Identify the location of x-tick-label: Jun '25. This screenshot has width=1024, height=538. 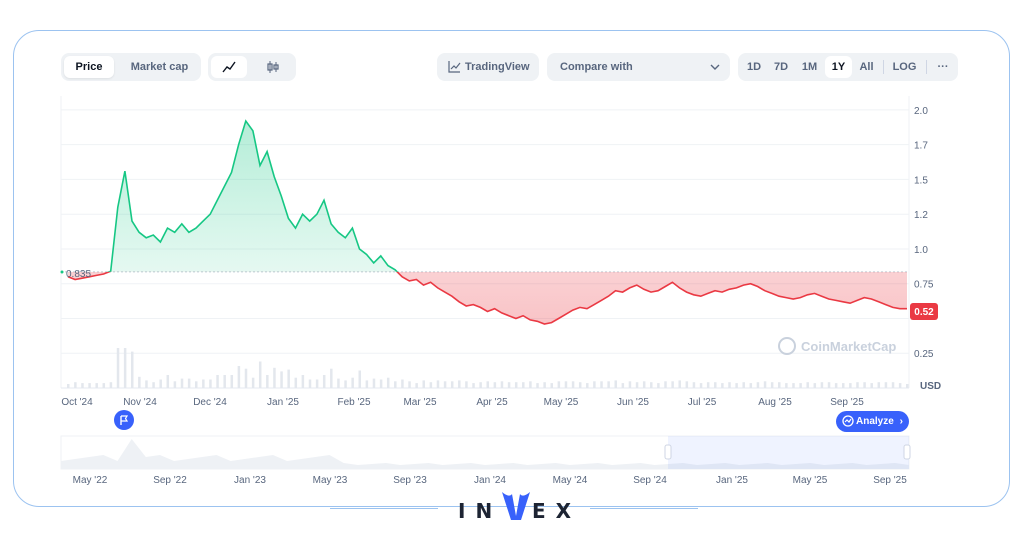
(633, 402).